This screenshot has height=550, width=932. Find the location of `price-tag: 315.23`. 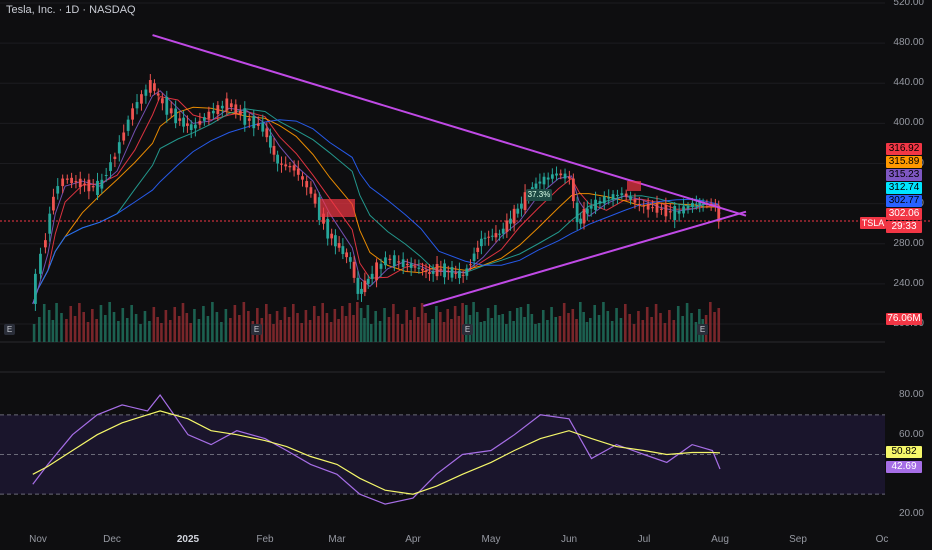

price-tag: 315.23 is located at coordinates (904, 175).